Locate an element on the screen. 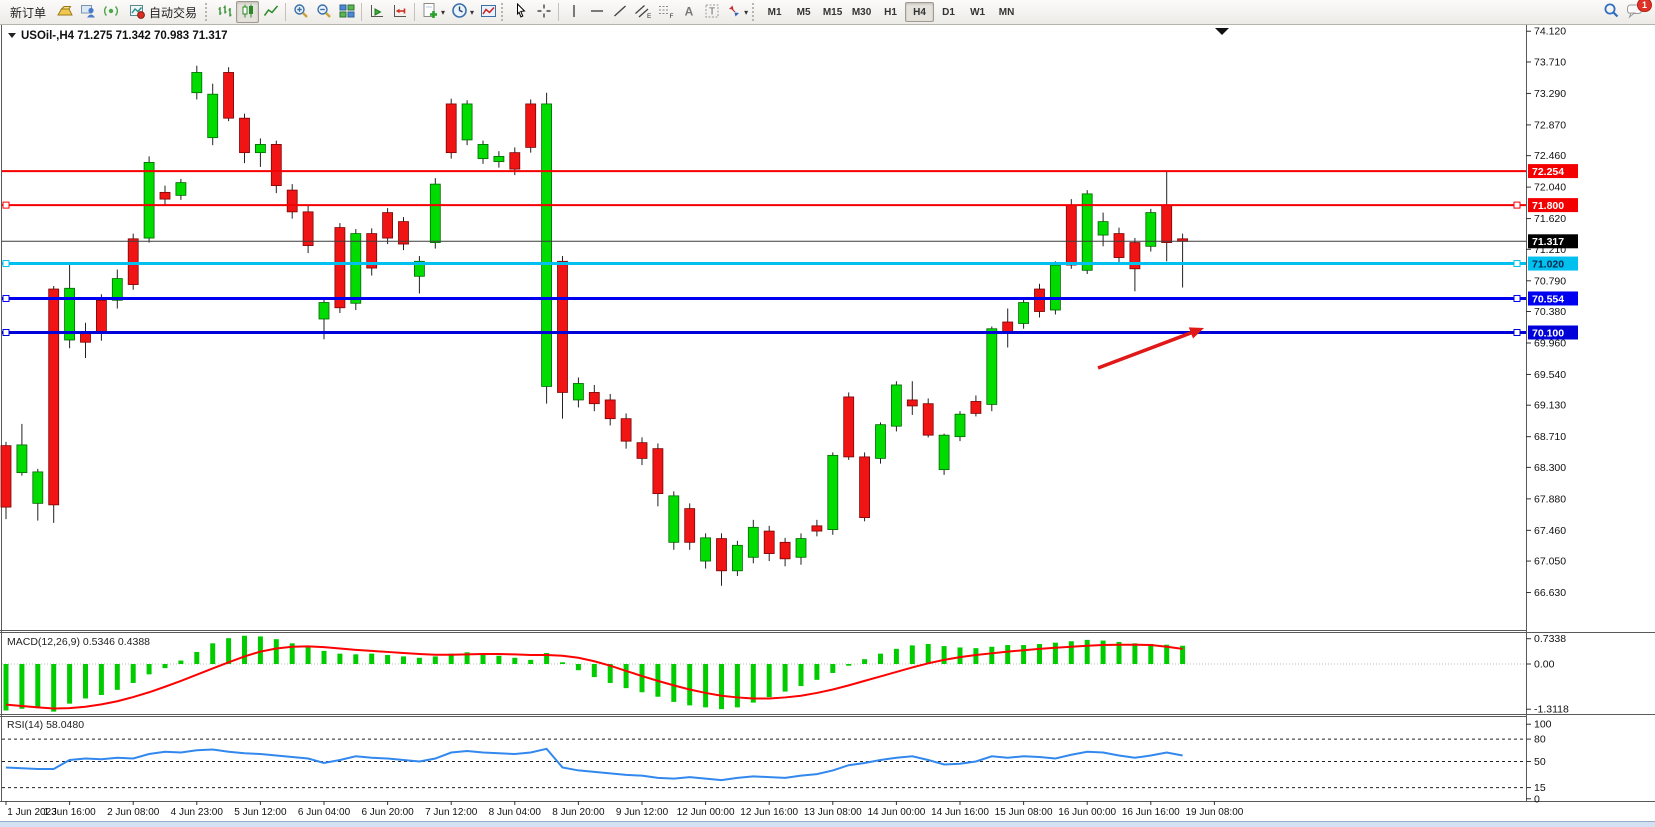 The image size is (1655, 827). timeframe-button-M1: M1 is located at coordinates (774, 12).